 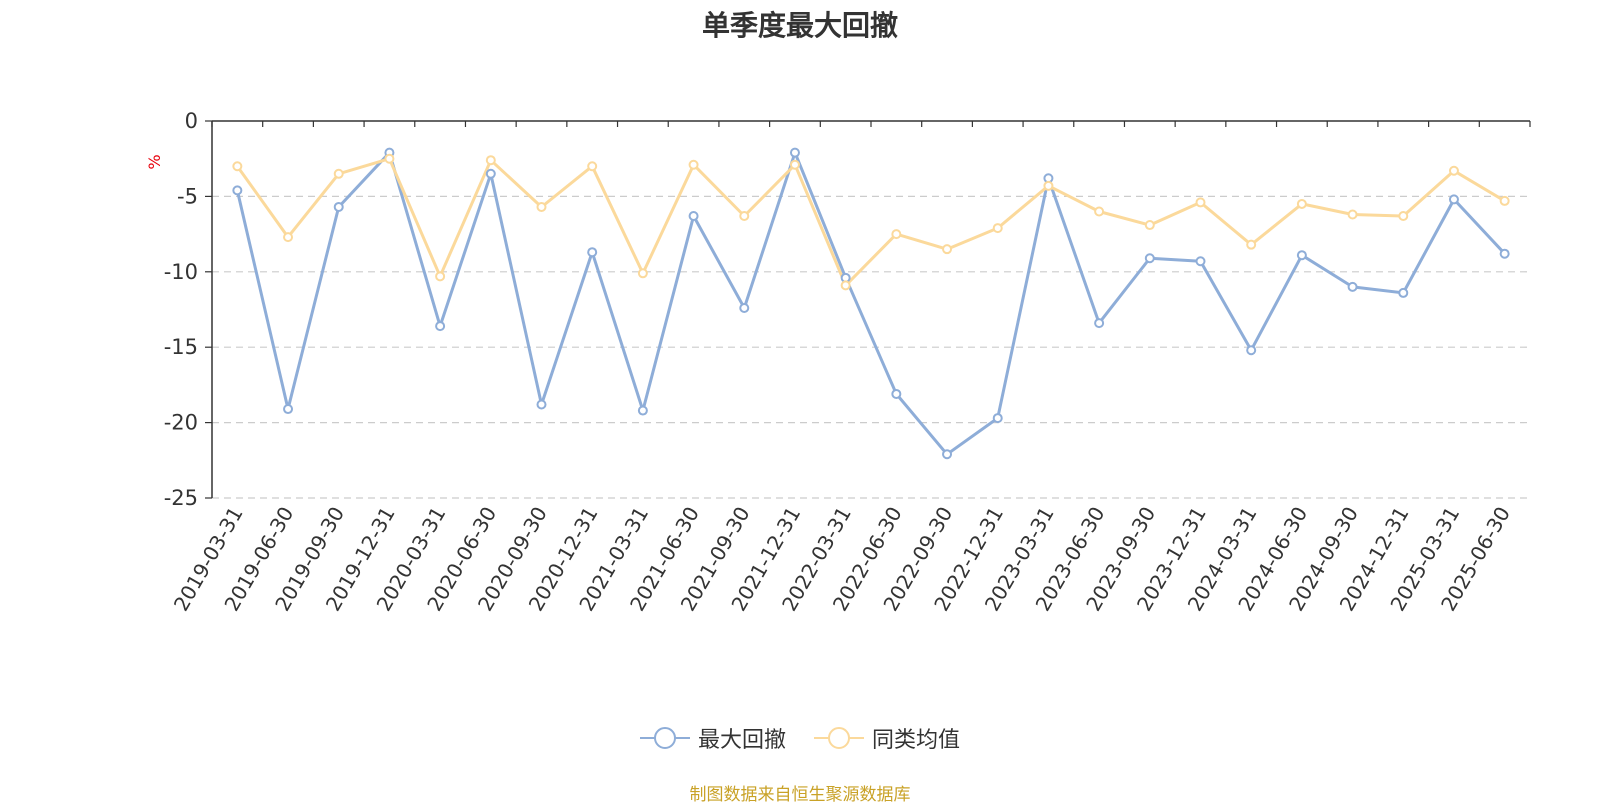 I want to click on y-axis-label: %, so click(x=154, y=161).